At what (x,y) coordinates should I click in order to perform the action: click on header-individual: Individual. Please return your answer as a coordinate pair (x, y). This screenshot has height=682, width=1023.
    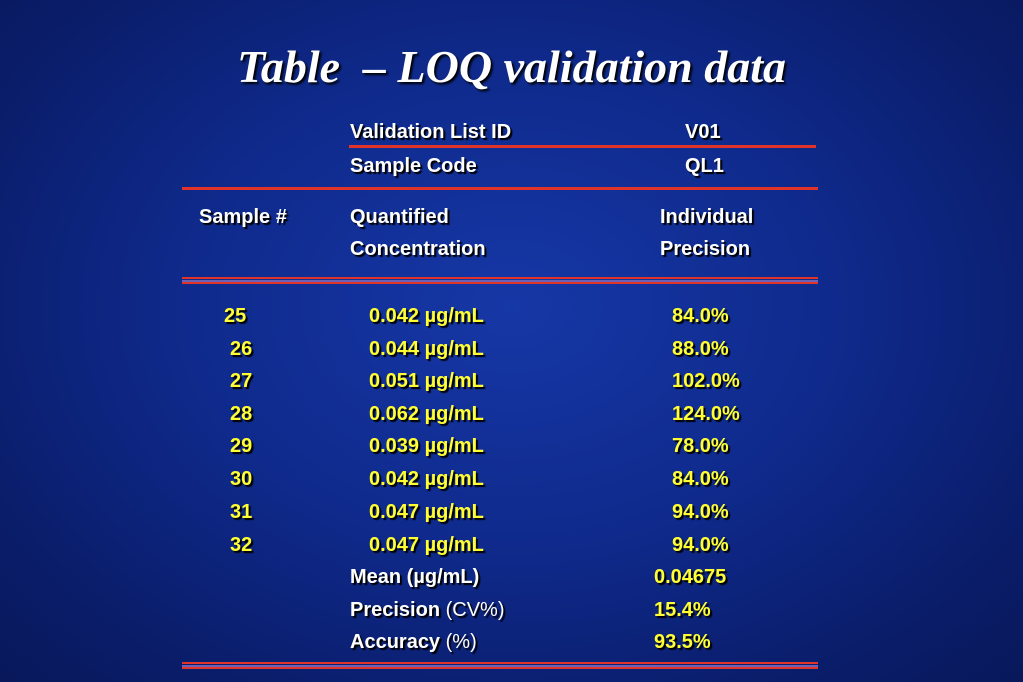
    Looking at the image, I should click on (707, 217).